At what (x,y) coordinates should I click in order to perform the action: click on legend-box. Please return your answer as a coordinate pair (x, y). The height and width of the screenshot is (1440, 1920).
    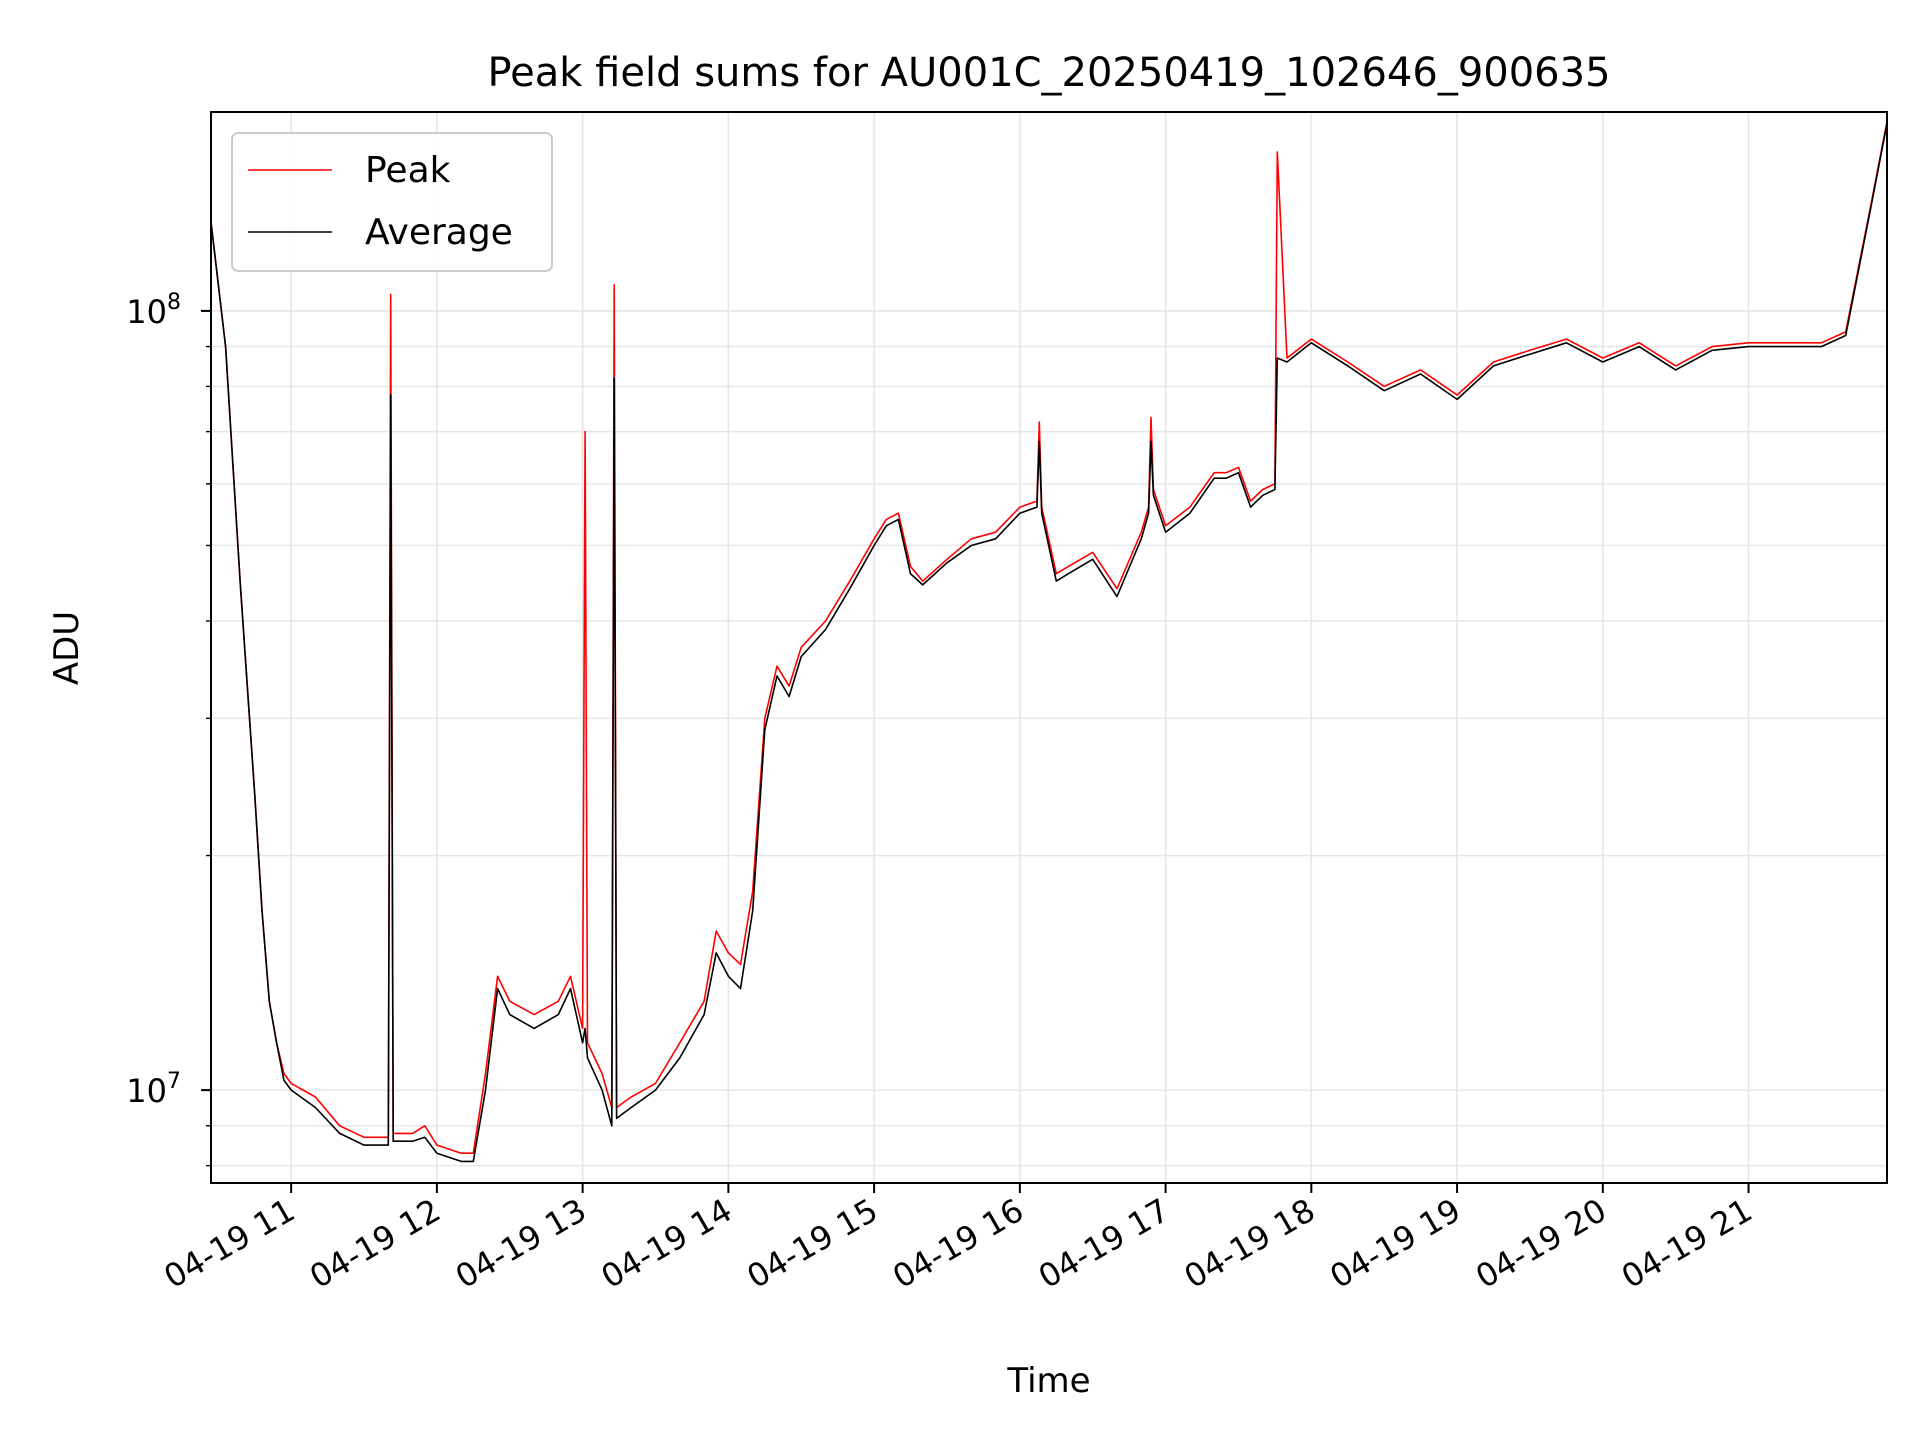
    Looking at the image, I should click on (392, 202).